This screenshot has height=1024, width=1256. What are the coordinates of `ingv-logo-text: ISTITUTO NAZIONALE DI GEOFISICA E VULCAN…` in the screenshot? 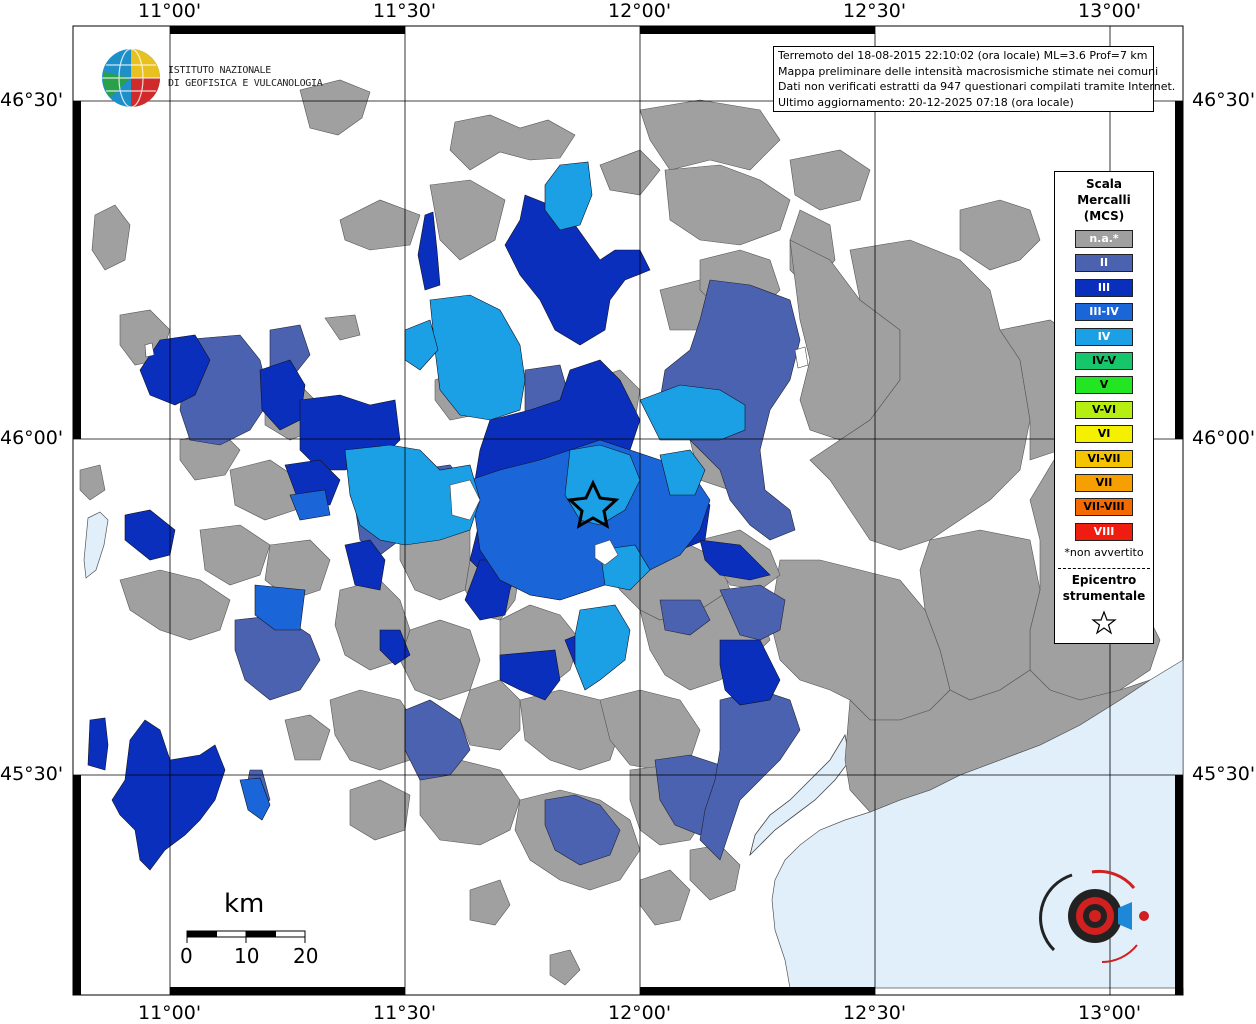 It's located at (245, 77).